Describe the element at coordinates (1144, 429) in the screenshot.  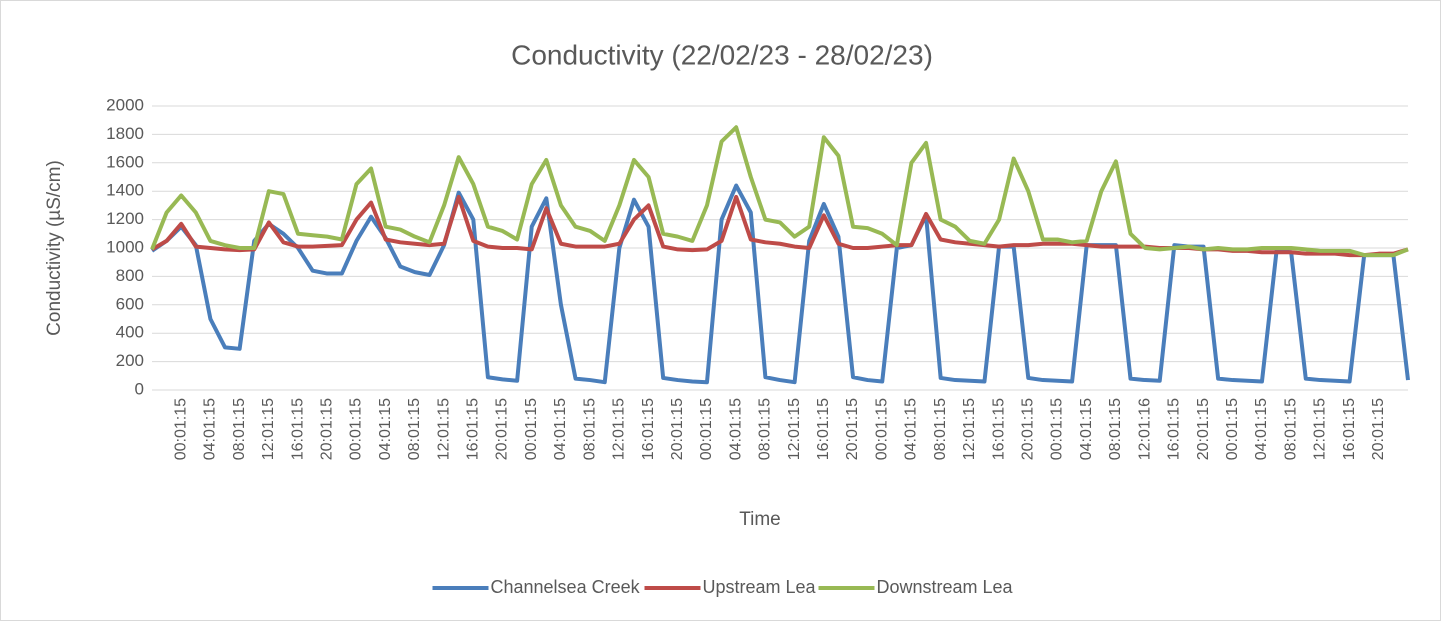
I see `x-tick-label: 12:01:16` at that location.